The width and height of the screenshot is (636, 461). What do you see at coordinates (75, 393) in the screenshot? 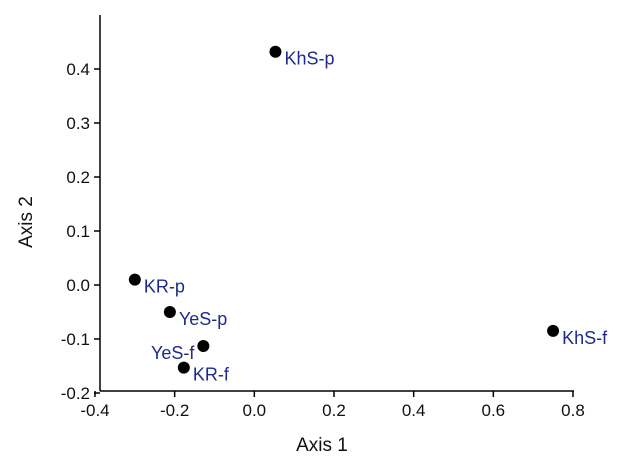
I see `y-tick-label: -0.2` at bounding box center [75, 393].